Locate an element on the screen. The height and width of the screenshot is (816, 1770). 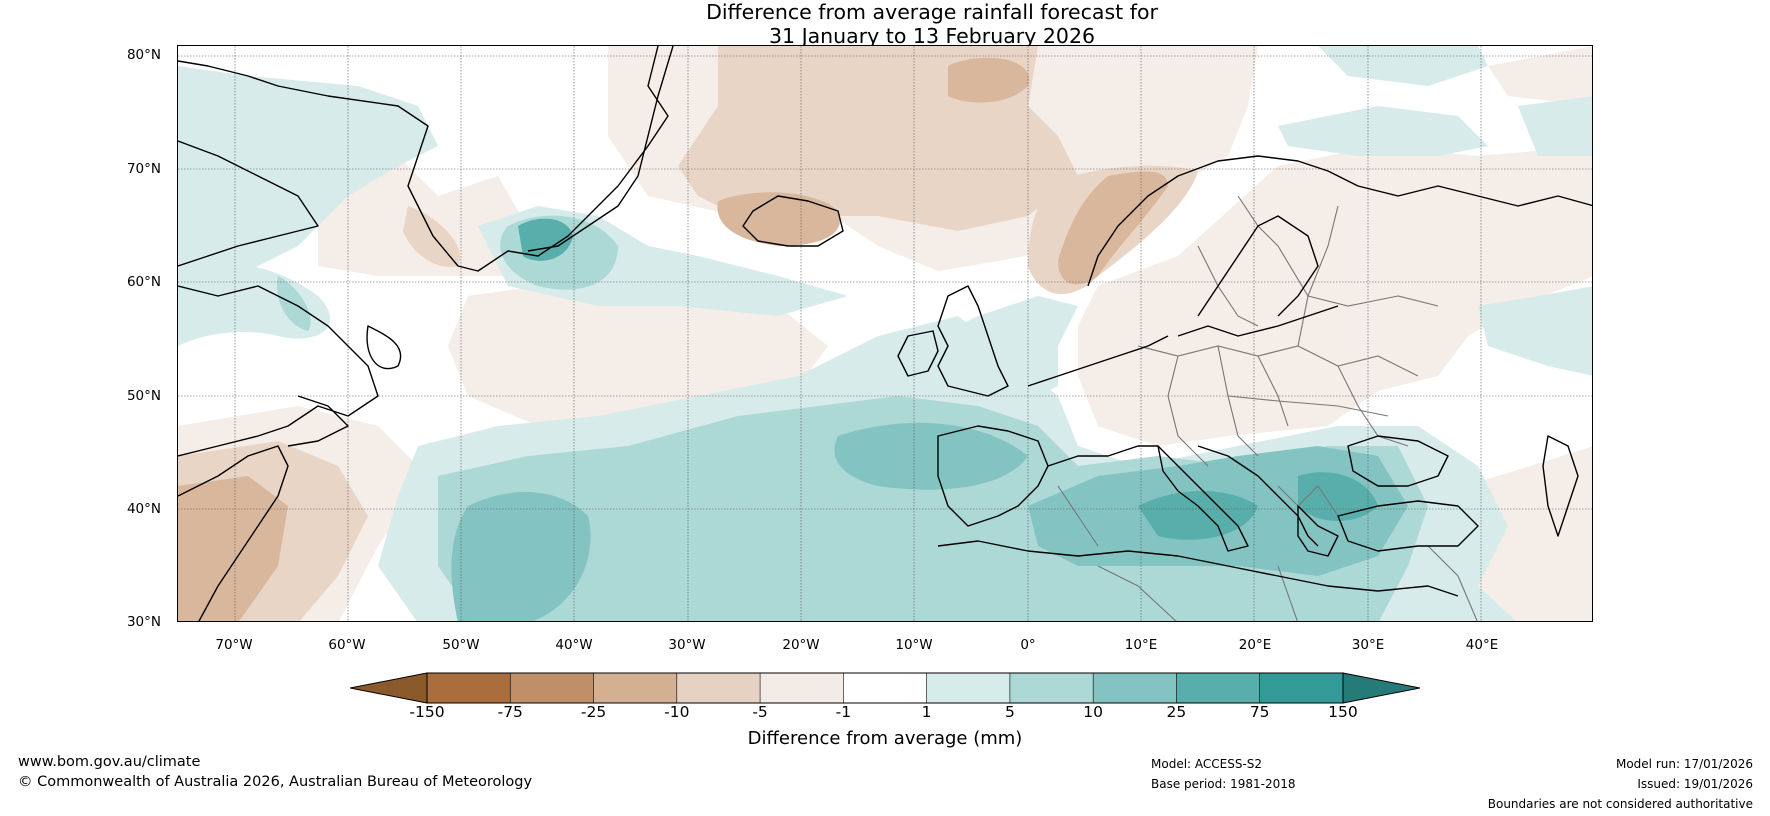
colorbar-tick-label: -75 is located at coordinates (510, 712).